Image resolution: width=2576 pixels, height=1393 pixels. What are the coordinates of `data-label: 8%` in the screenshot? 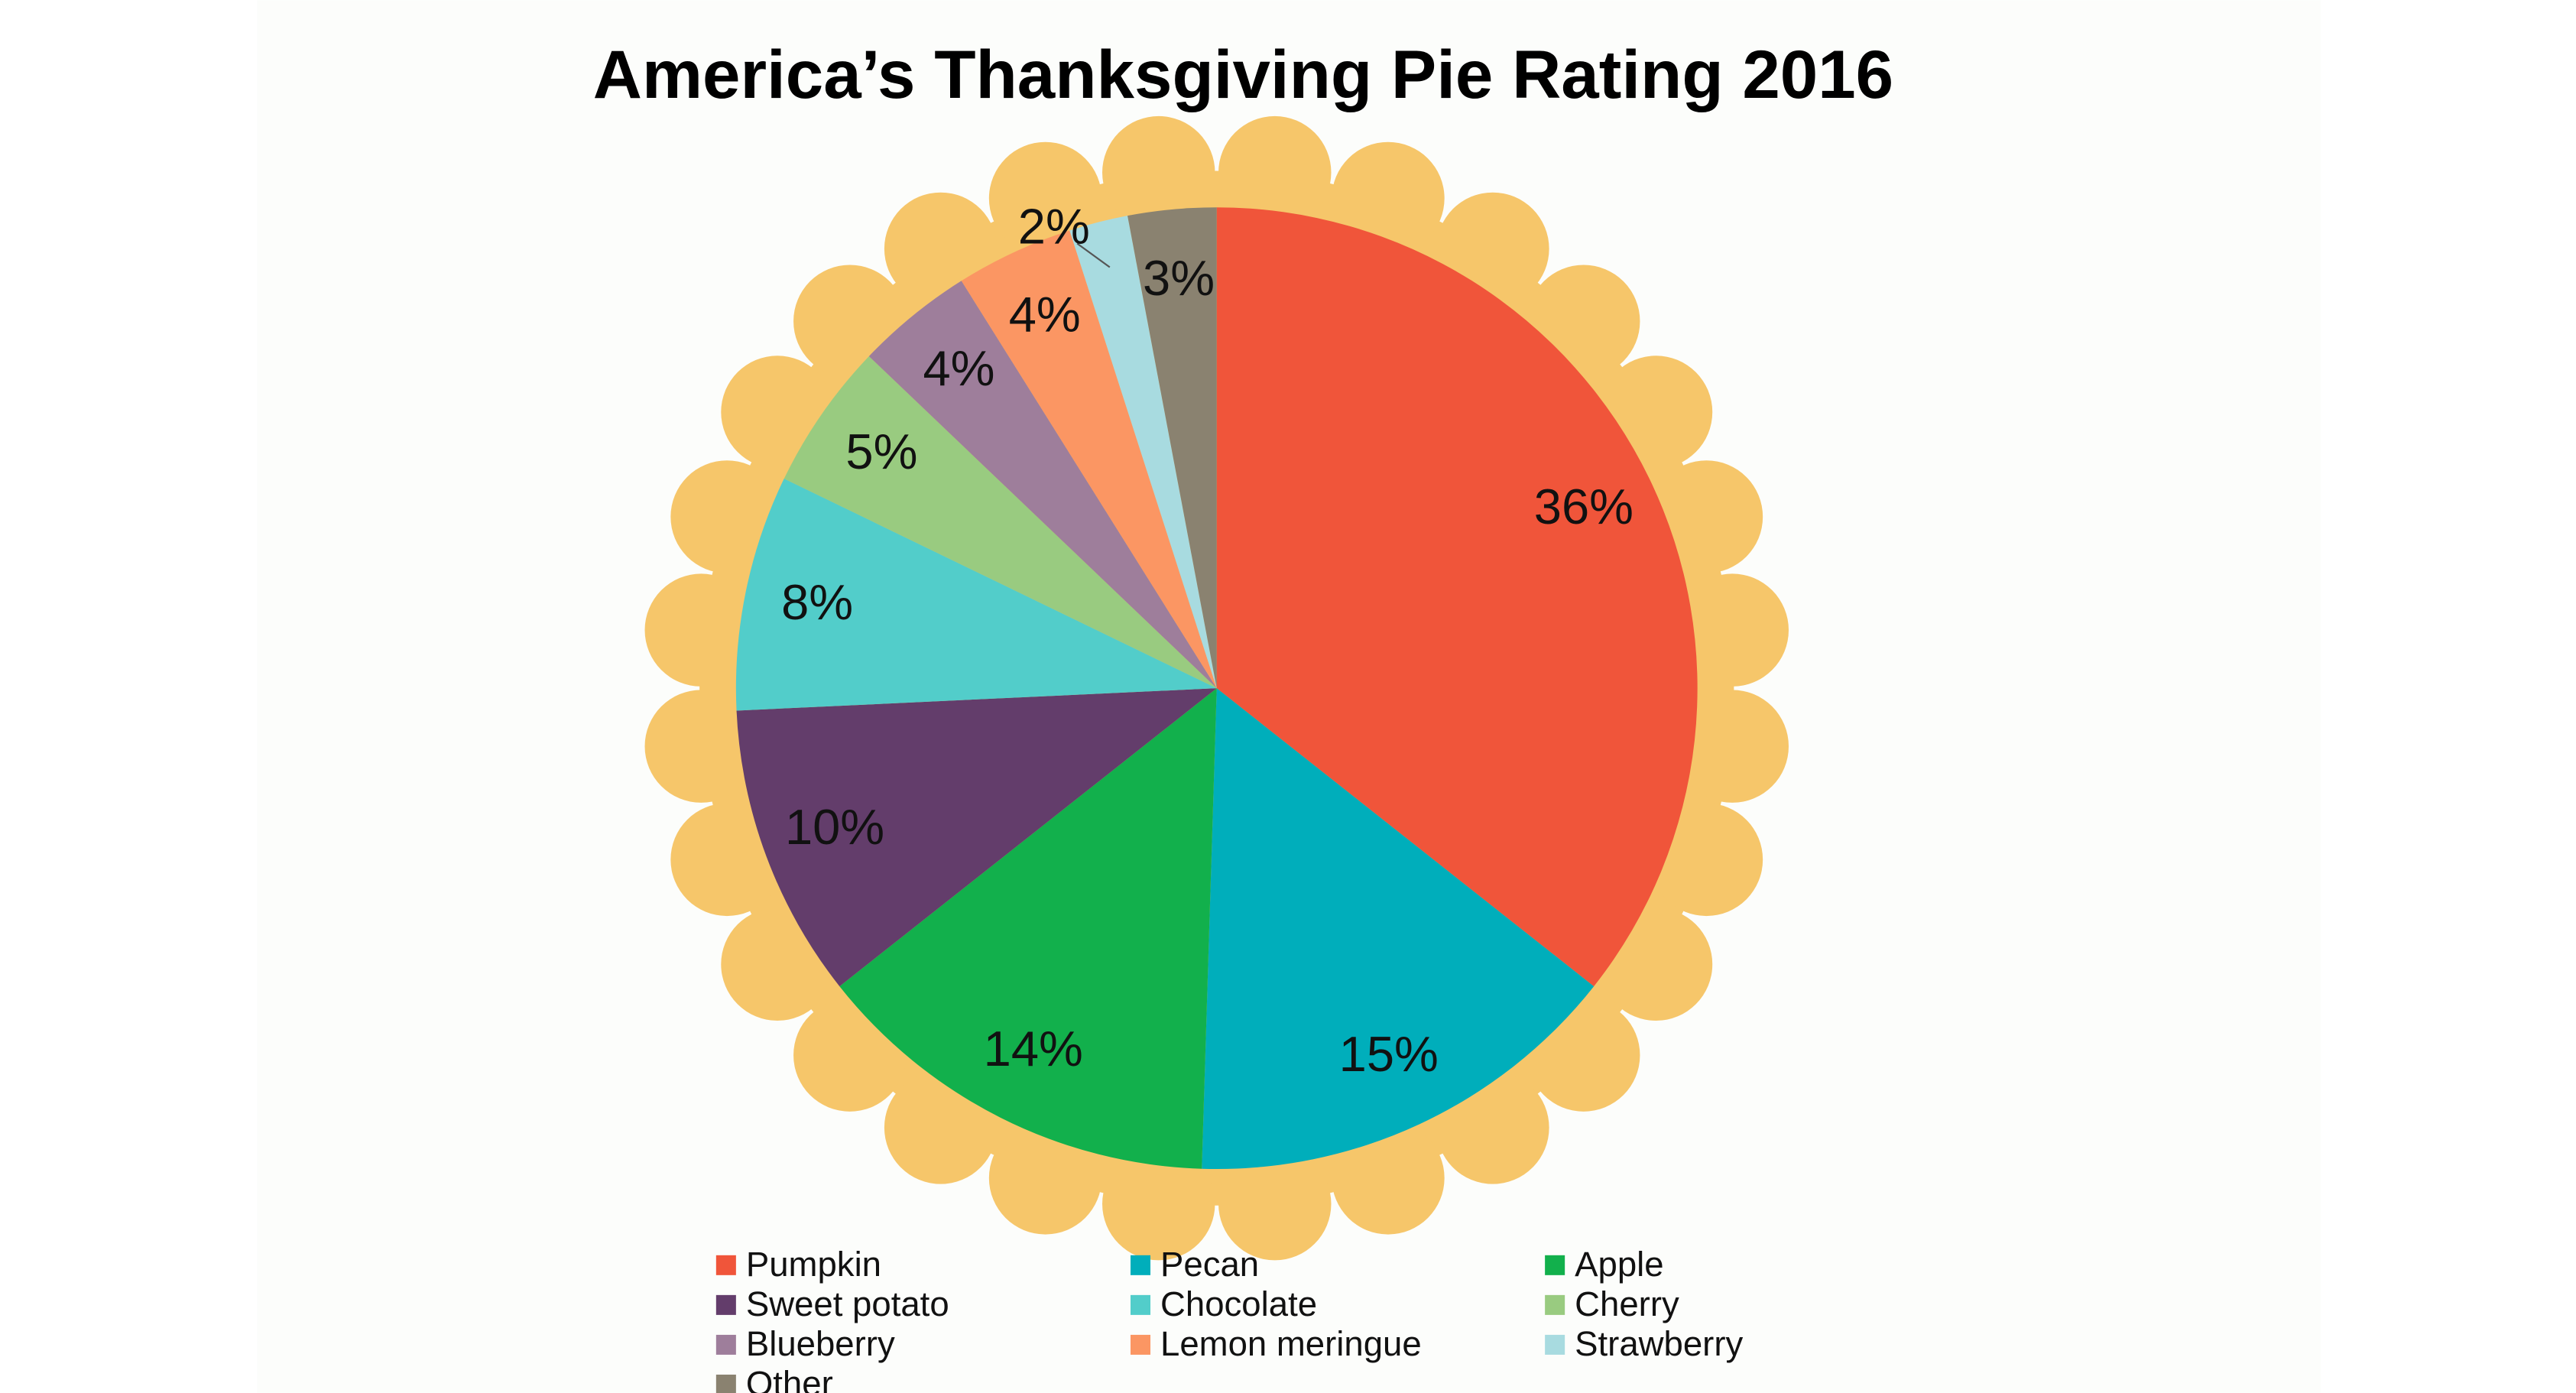 It's located at (817, 602).